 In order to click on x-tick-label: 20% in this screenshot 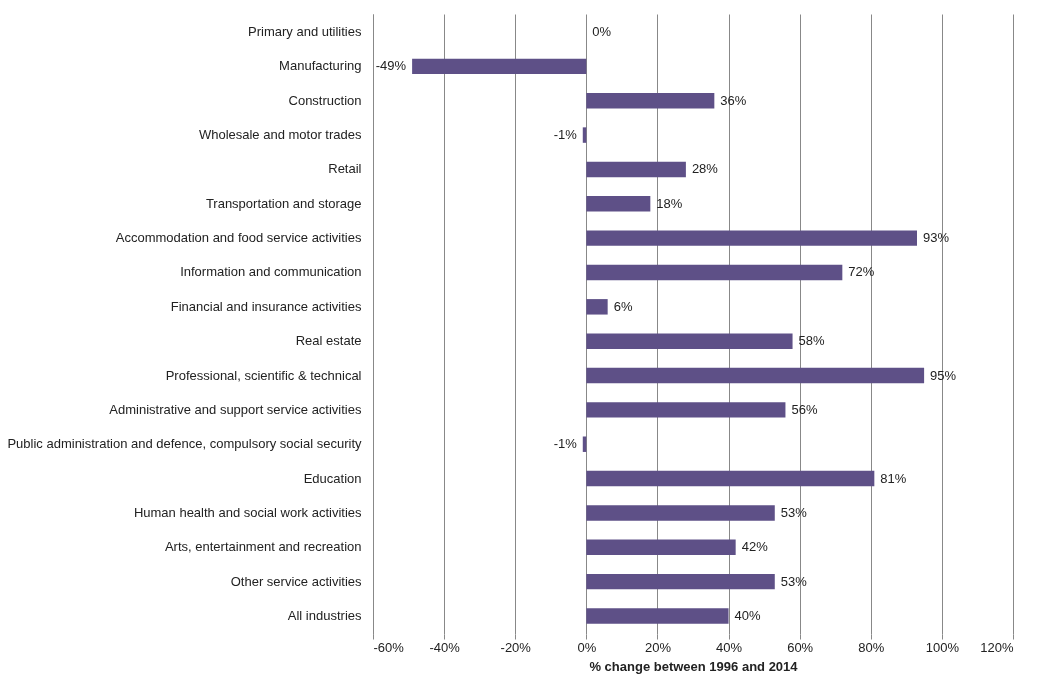, I will do `click(658, 647)`.